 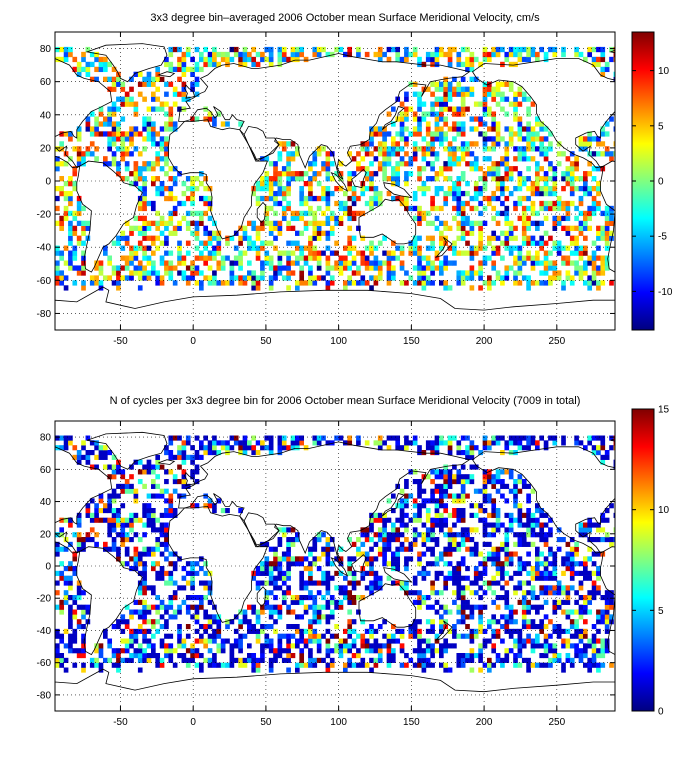 What do you see at coordinates (44, 215) in the screenshot?
I see `y-tick-label: -20` at bounding box center [44, 215].